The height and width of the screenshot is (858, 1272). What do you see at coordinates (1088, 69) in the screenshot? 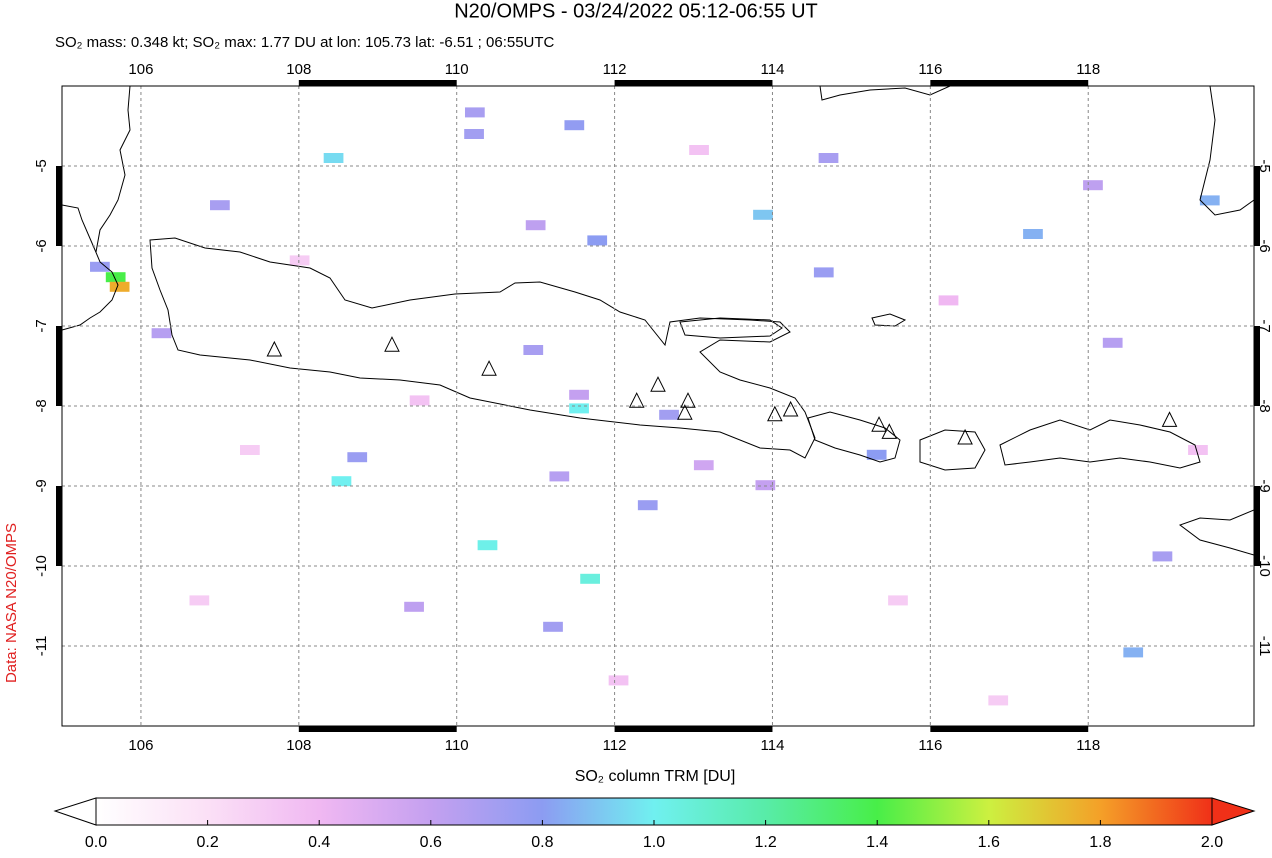
I see `x-tick-label-top: 118` at bounding box center [1088, 69].